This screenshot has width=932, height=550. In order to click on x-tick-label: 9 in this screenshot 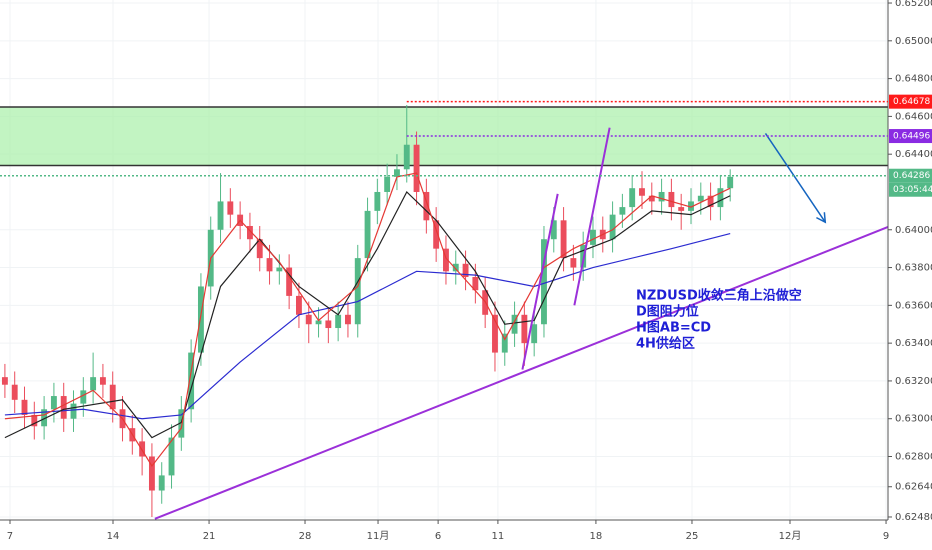, I will do `click(886, 536)`.